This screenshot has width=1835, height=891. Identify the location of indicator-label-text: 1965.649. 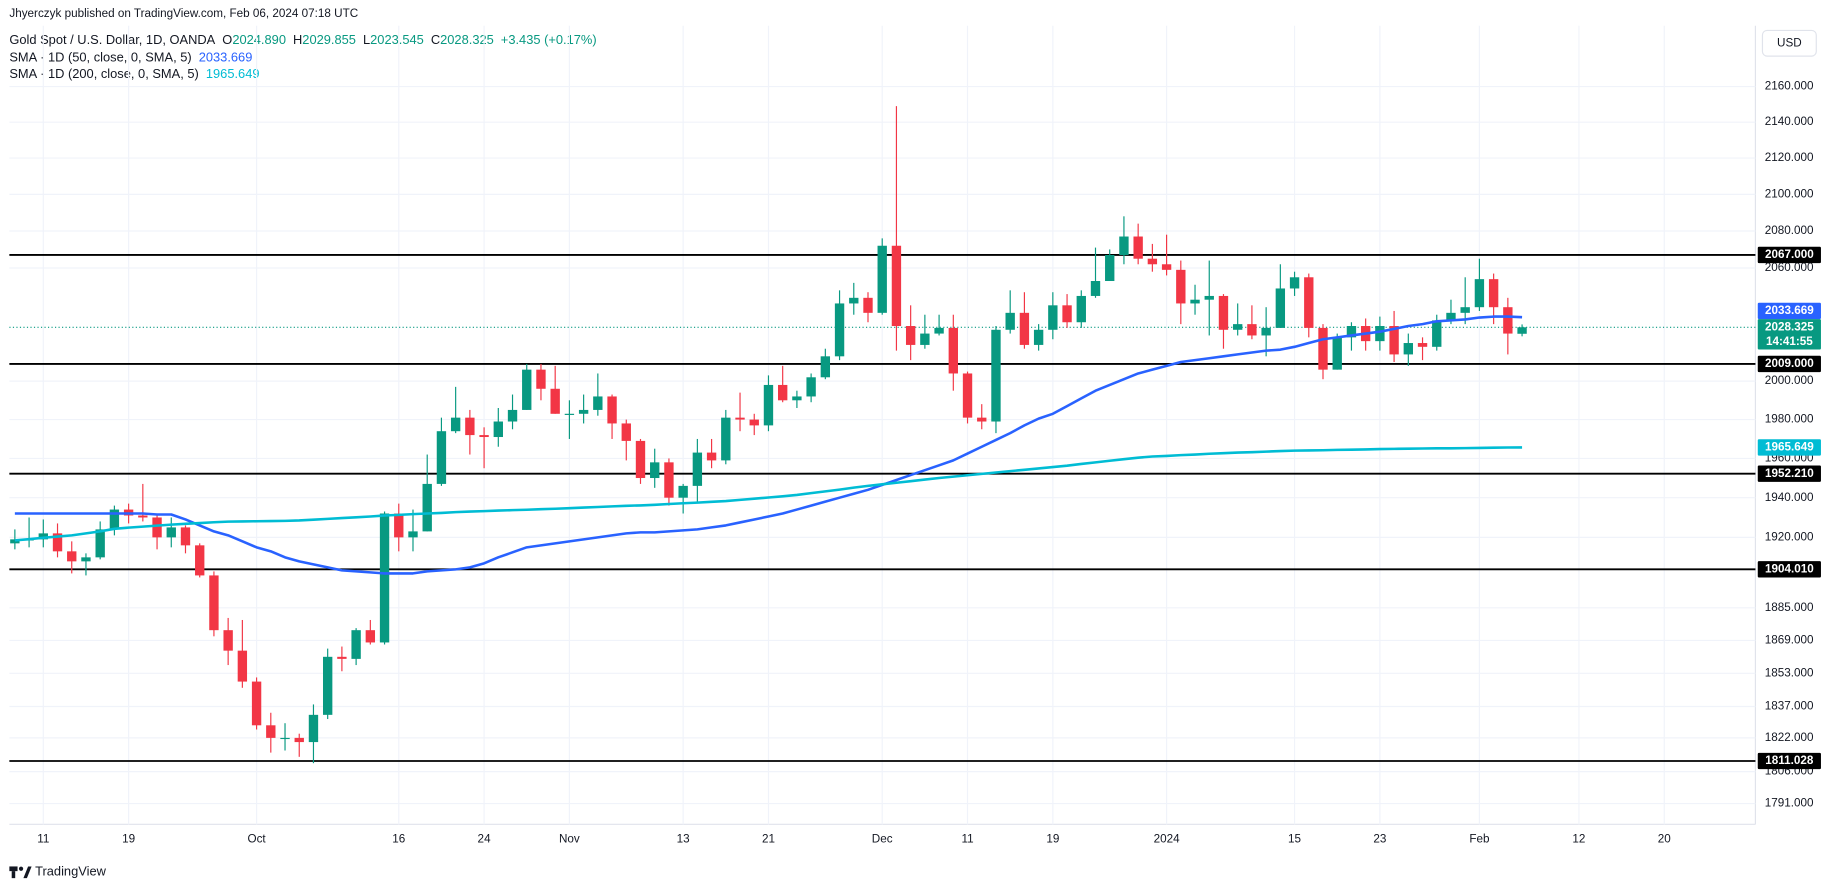
(1789, 447).